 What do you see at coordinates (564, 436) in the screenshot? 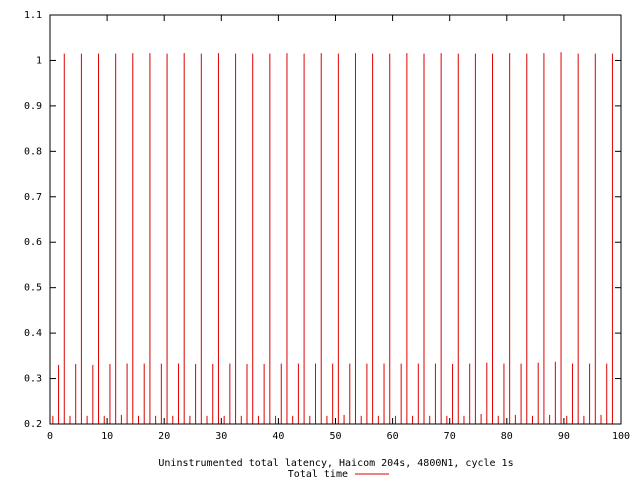
I see `x-tick-label: 90` at bounding box center [564, 436].